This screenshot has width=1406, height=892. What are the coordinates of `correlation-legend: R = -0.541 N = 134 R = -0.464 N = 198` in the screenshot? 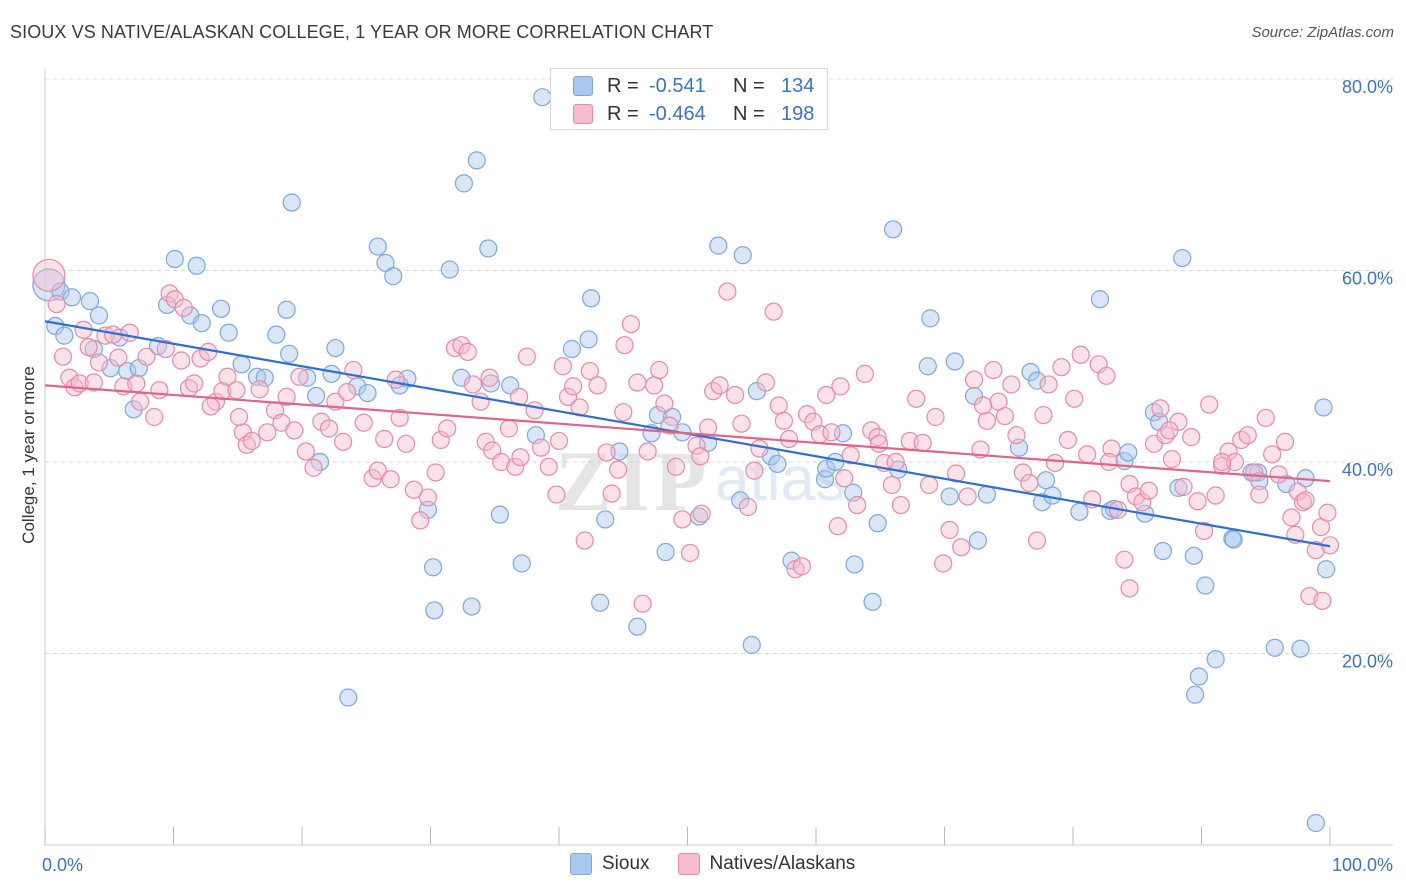 It's located at (689, 99).